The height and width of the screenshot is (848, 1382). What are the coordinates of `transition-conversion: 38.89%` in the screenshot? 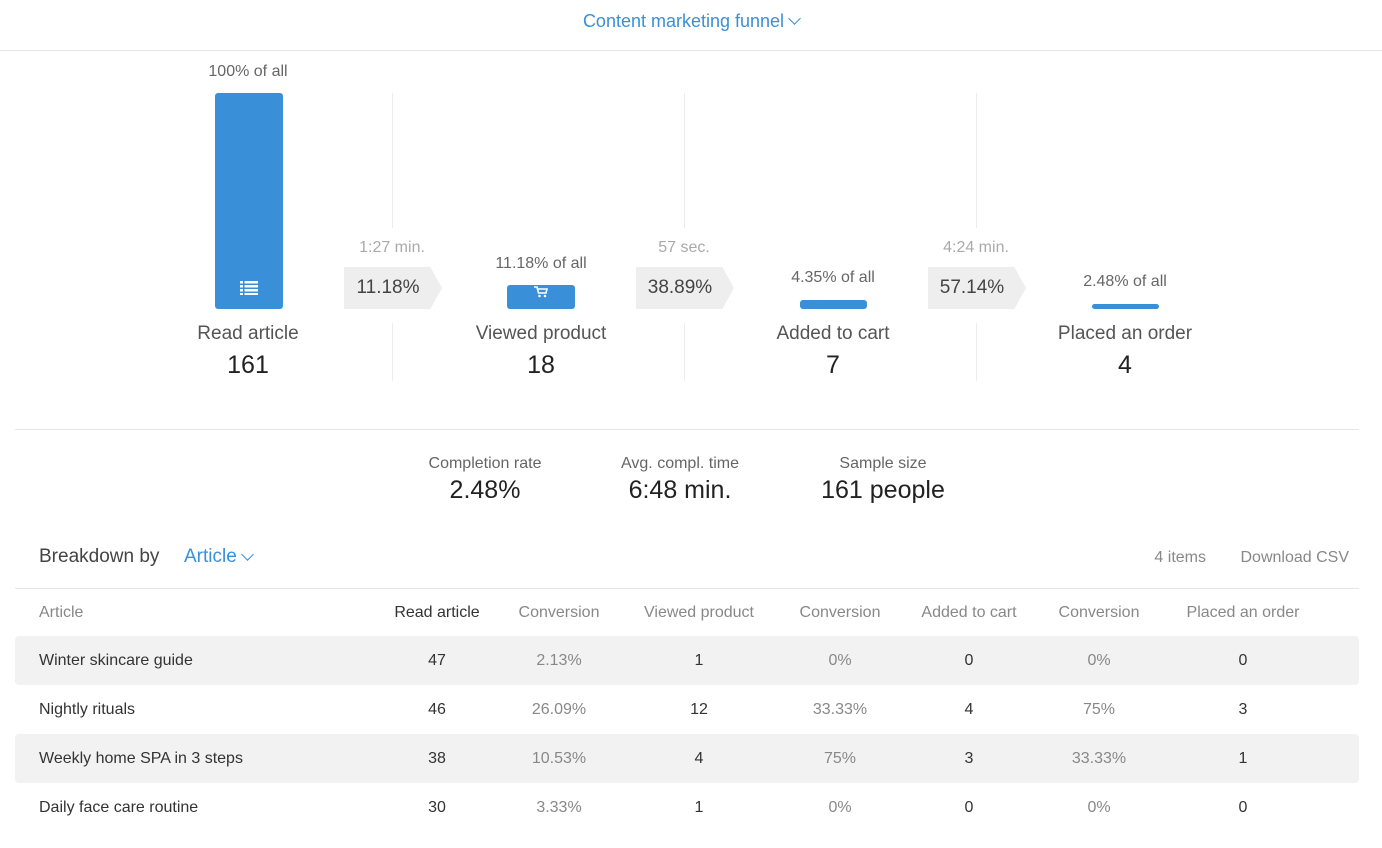 It's located at (685, 288).